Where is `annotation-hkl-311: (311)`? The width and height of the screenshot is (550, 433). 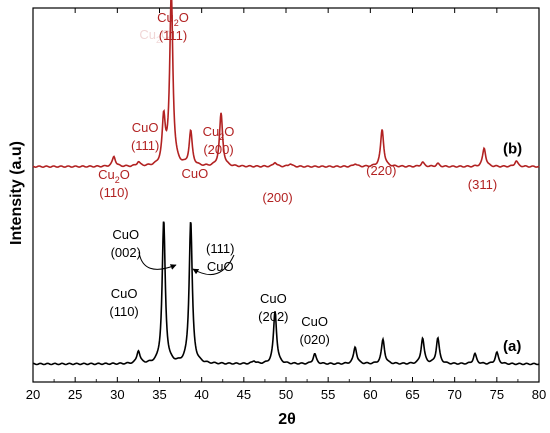
annotation-hkl-311: (311) is located at coordinates (482, 184).